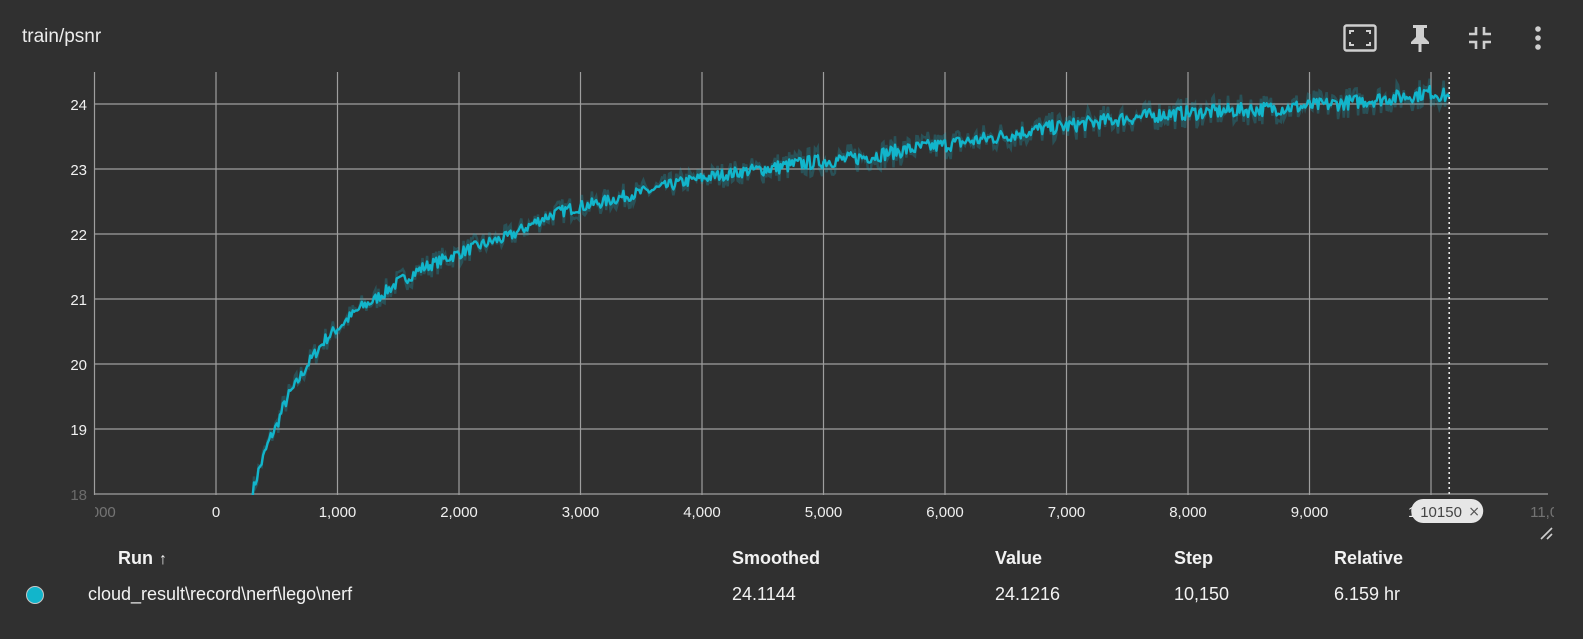  I want to click on header-smoothed: Smoothed, so click(776, 558).